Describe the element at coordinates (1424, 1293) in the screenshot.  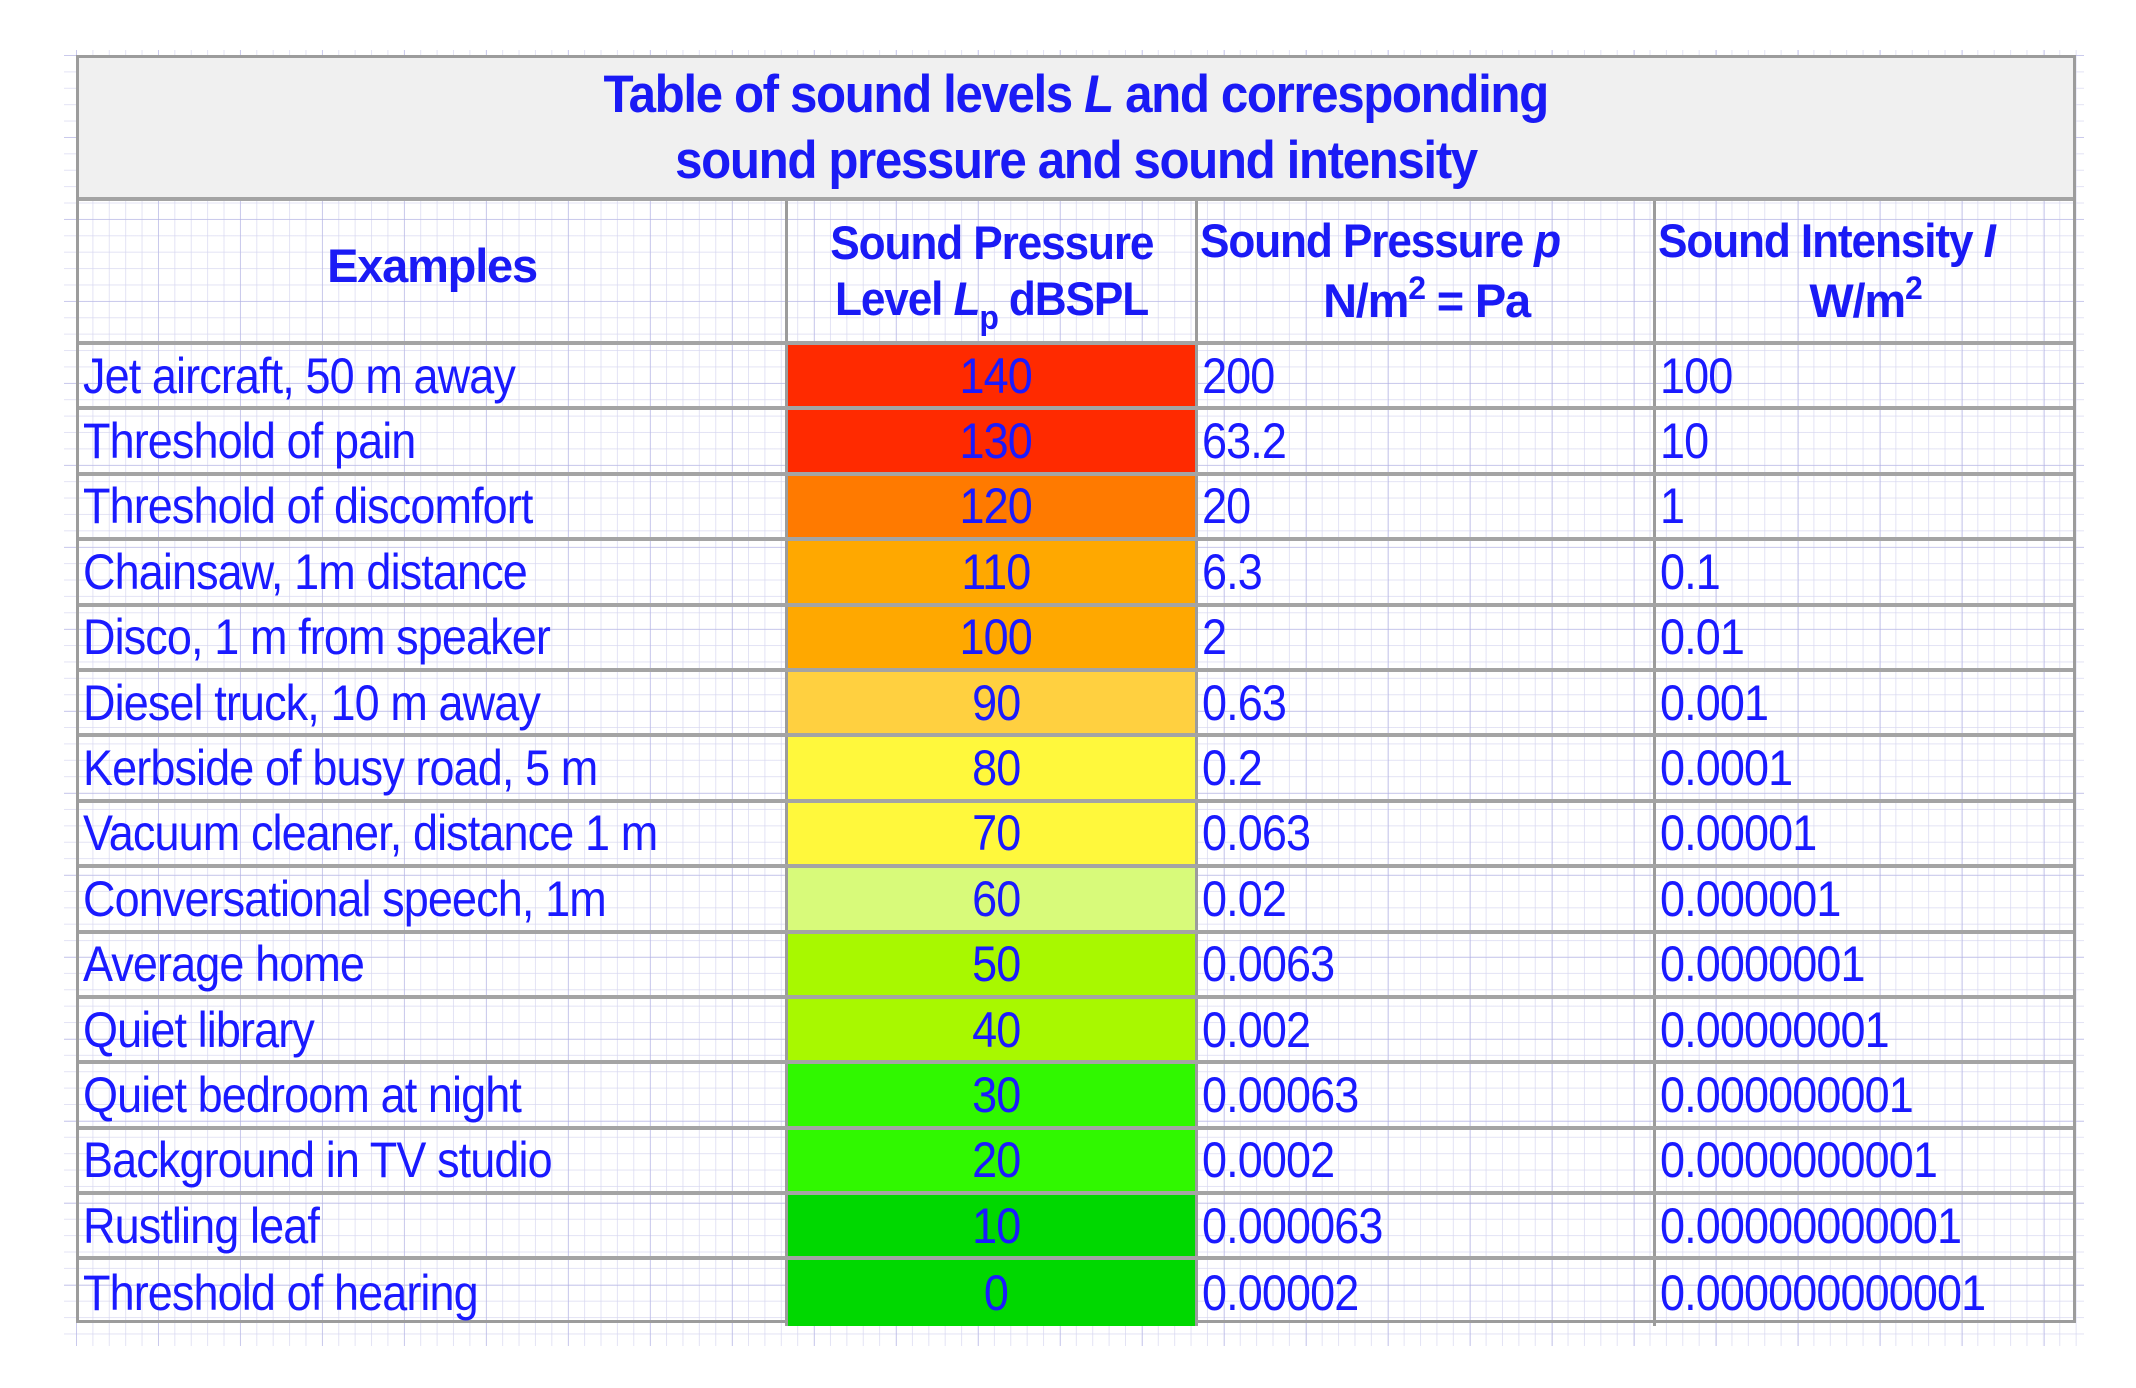
I see `pressure-cell: 0.00002` at that location.